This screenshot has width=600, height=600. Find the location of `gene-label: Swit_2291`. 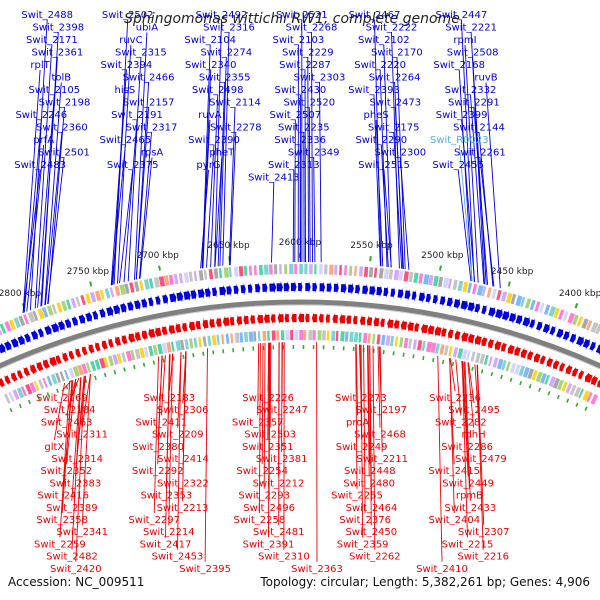

gene-label: Swit_2291 is located at coordinates (474, 191).